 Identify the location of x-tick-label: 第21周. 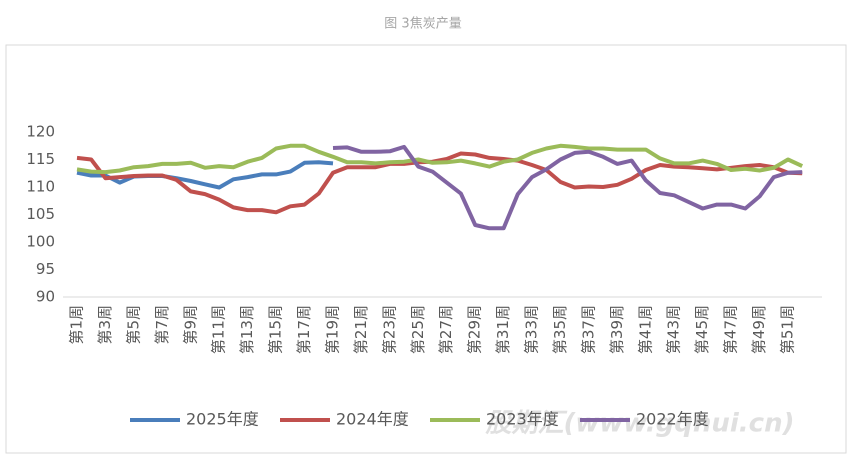
(361, 329).